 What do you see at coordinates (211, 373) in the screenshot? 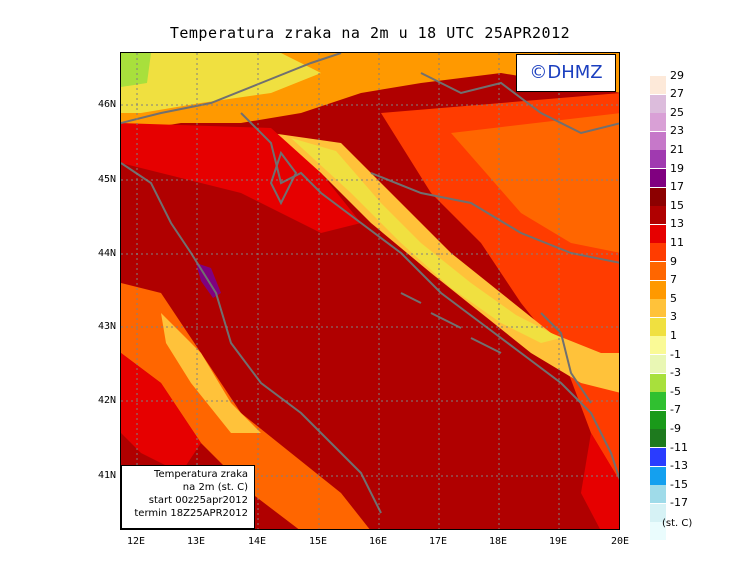
I see `field-apennines-peak` at bounding box center [211, 373].